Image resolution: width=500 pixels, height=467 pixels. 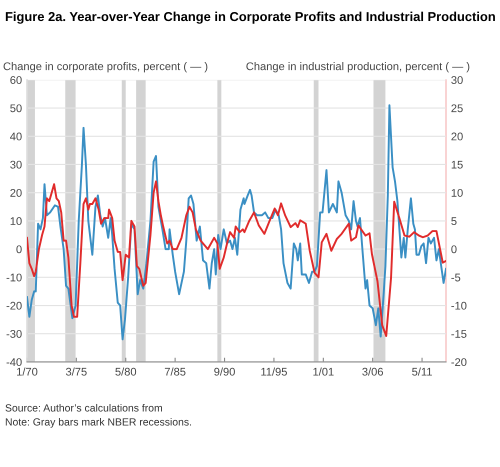 What do you see at coordinates (16, 80) in the screenshot?
I see `y-tick-label: 60` at bounding box center [16, 80].